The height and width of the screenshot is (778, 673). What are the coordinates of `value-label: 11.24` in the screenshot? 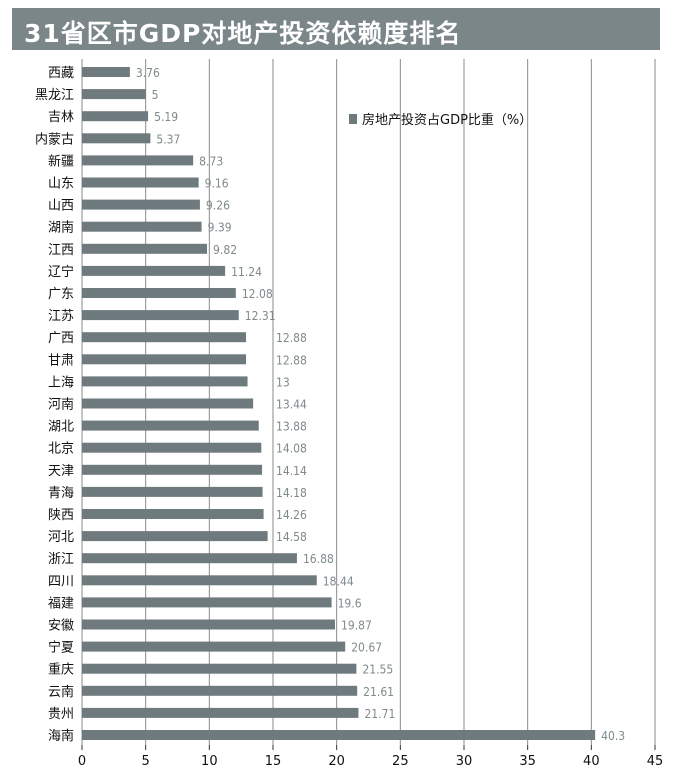 It's located at (246, 272).